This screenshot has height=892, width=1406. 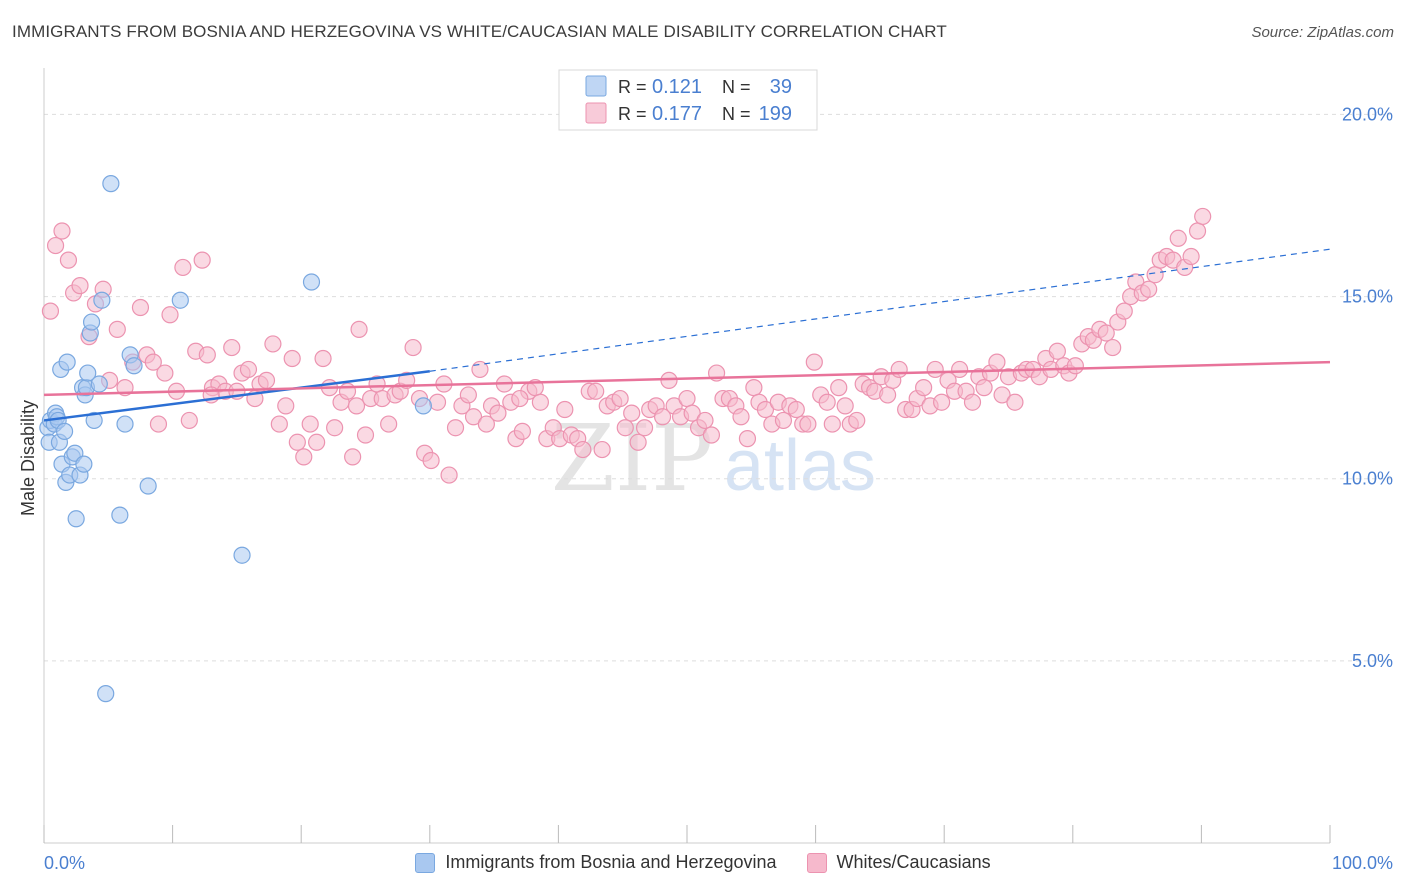 What do you see at coordinates (1367, 297) in the screenshot?
I see `y-tick-label: 15.0%` at bounding box center [1367, 297].